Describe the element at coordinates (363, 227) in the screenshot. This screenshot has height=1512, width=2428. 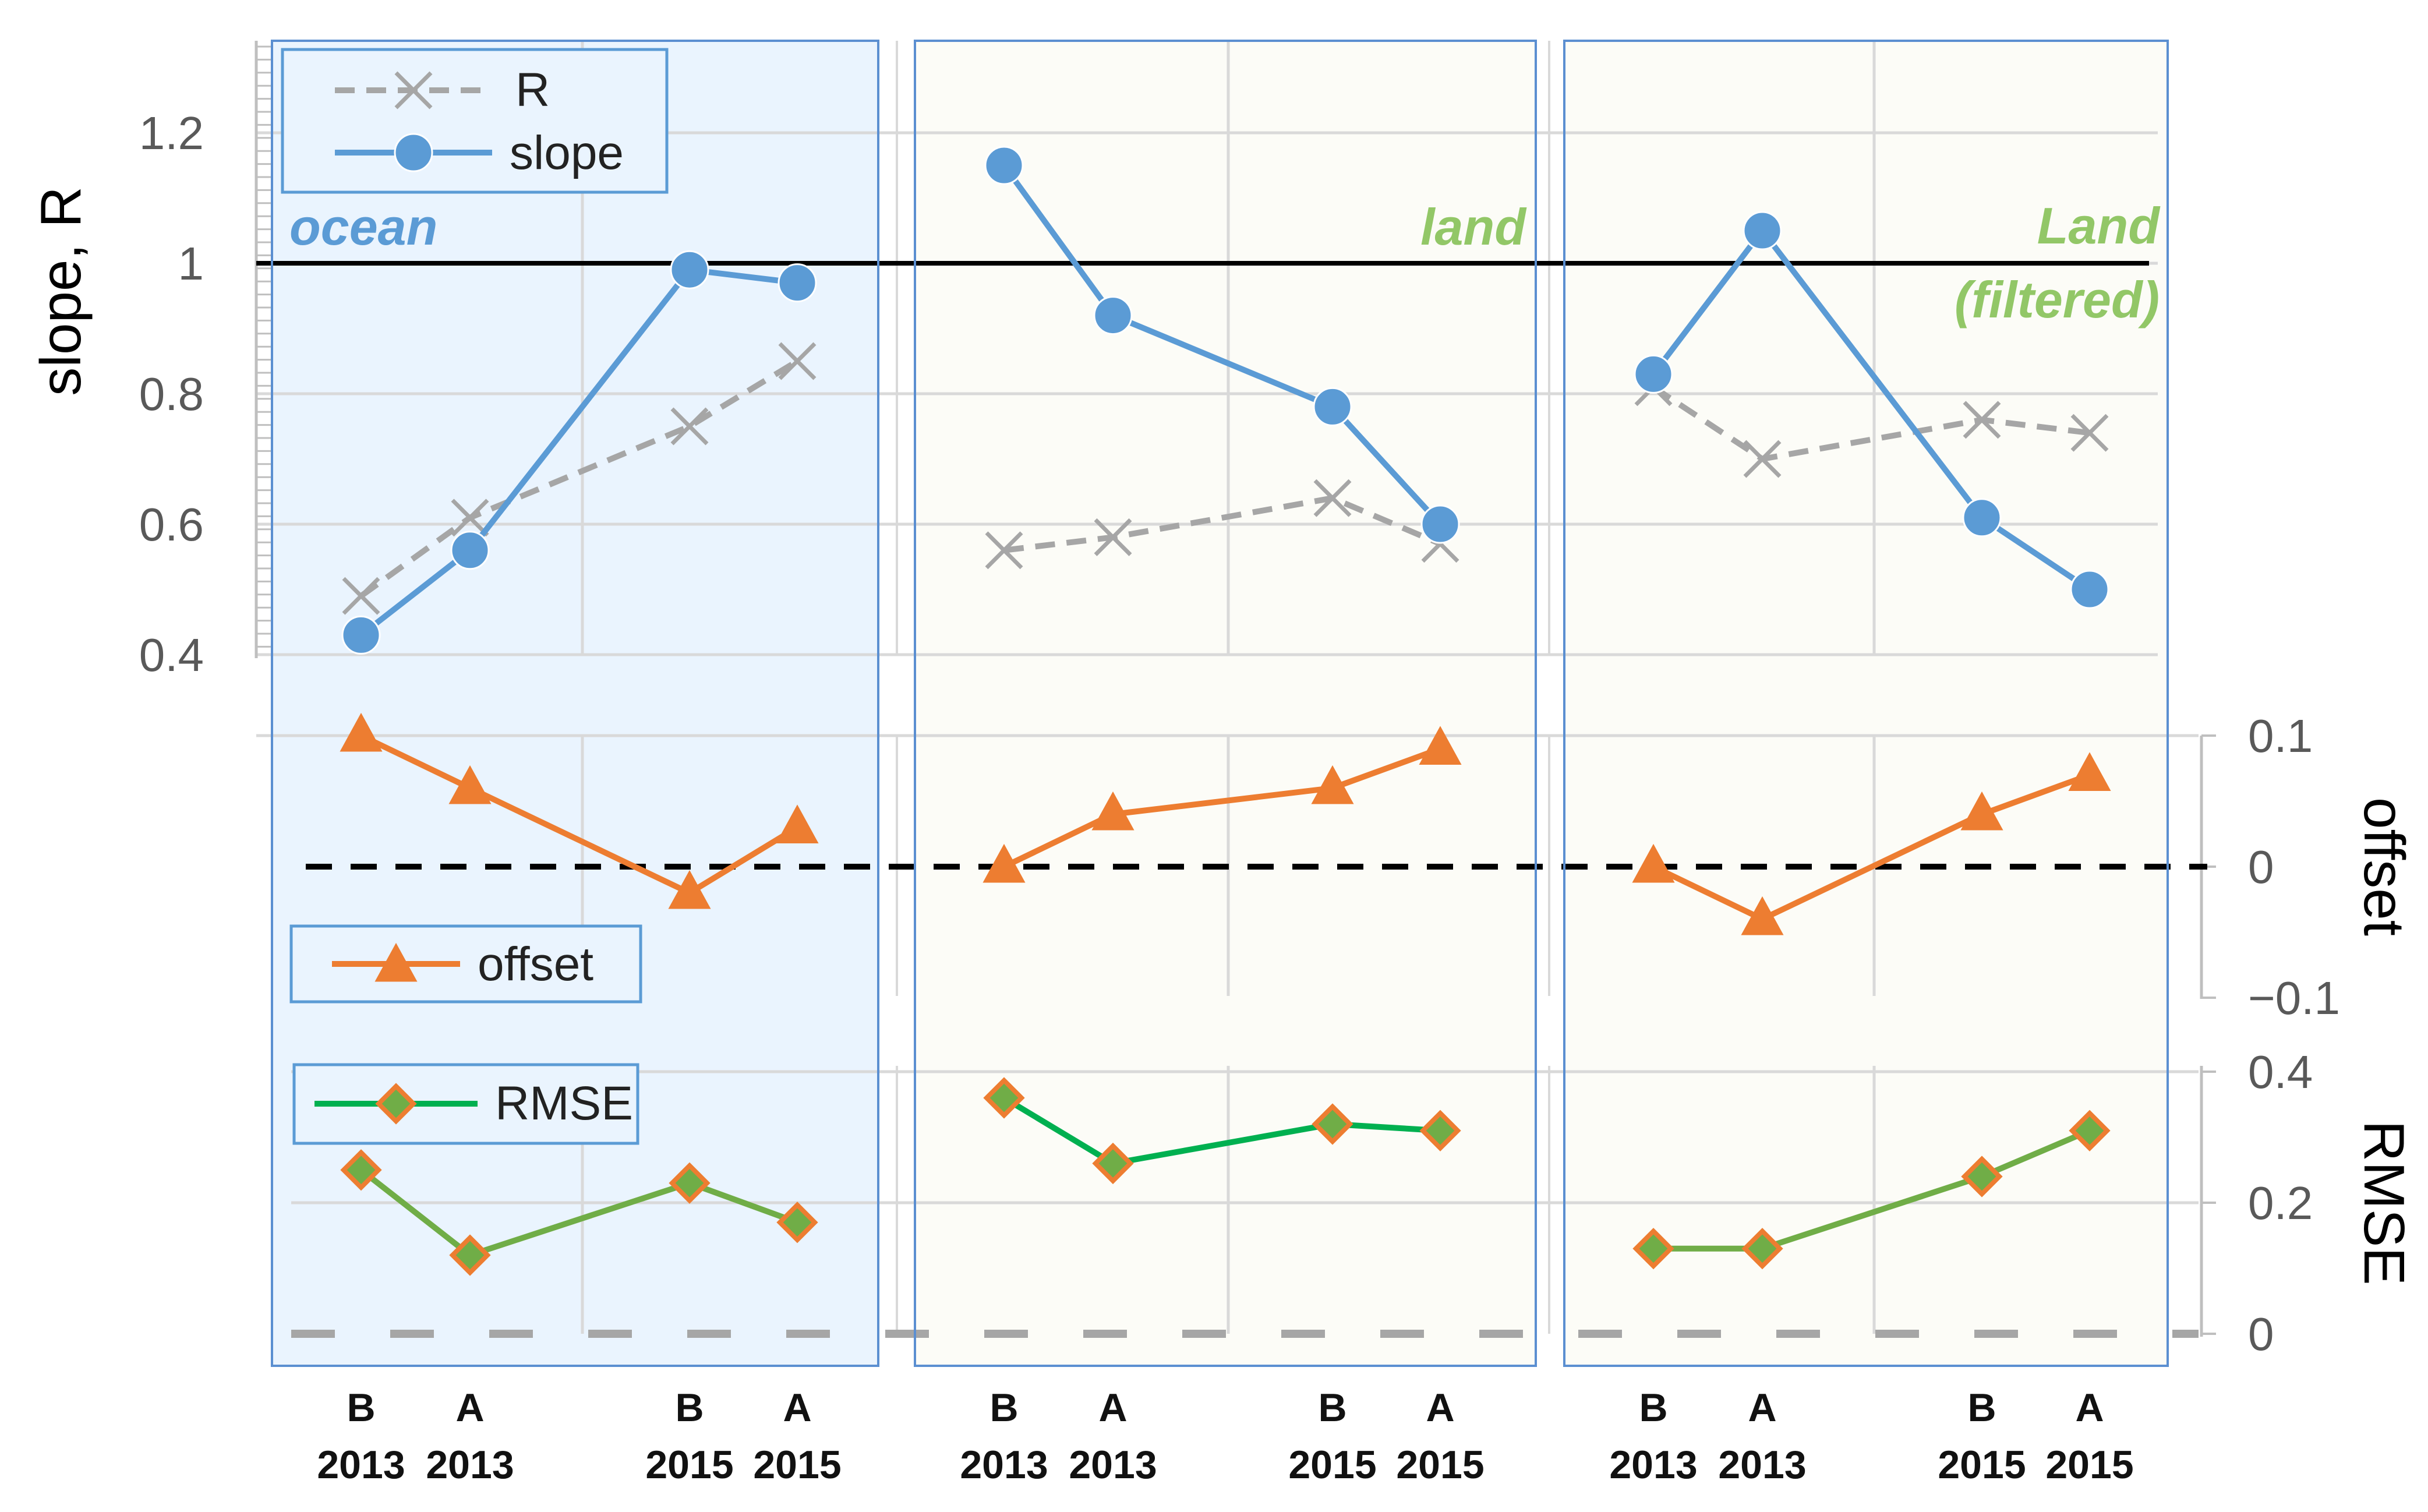
I see `panel-label-ocean: ocean` at that location.